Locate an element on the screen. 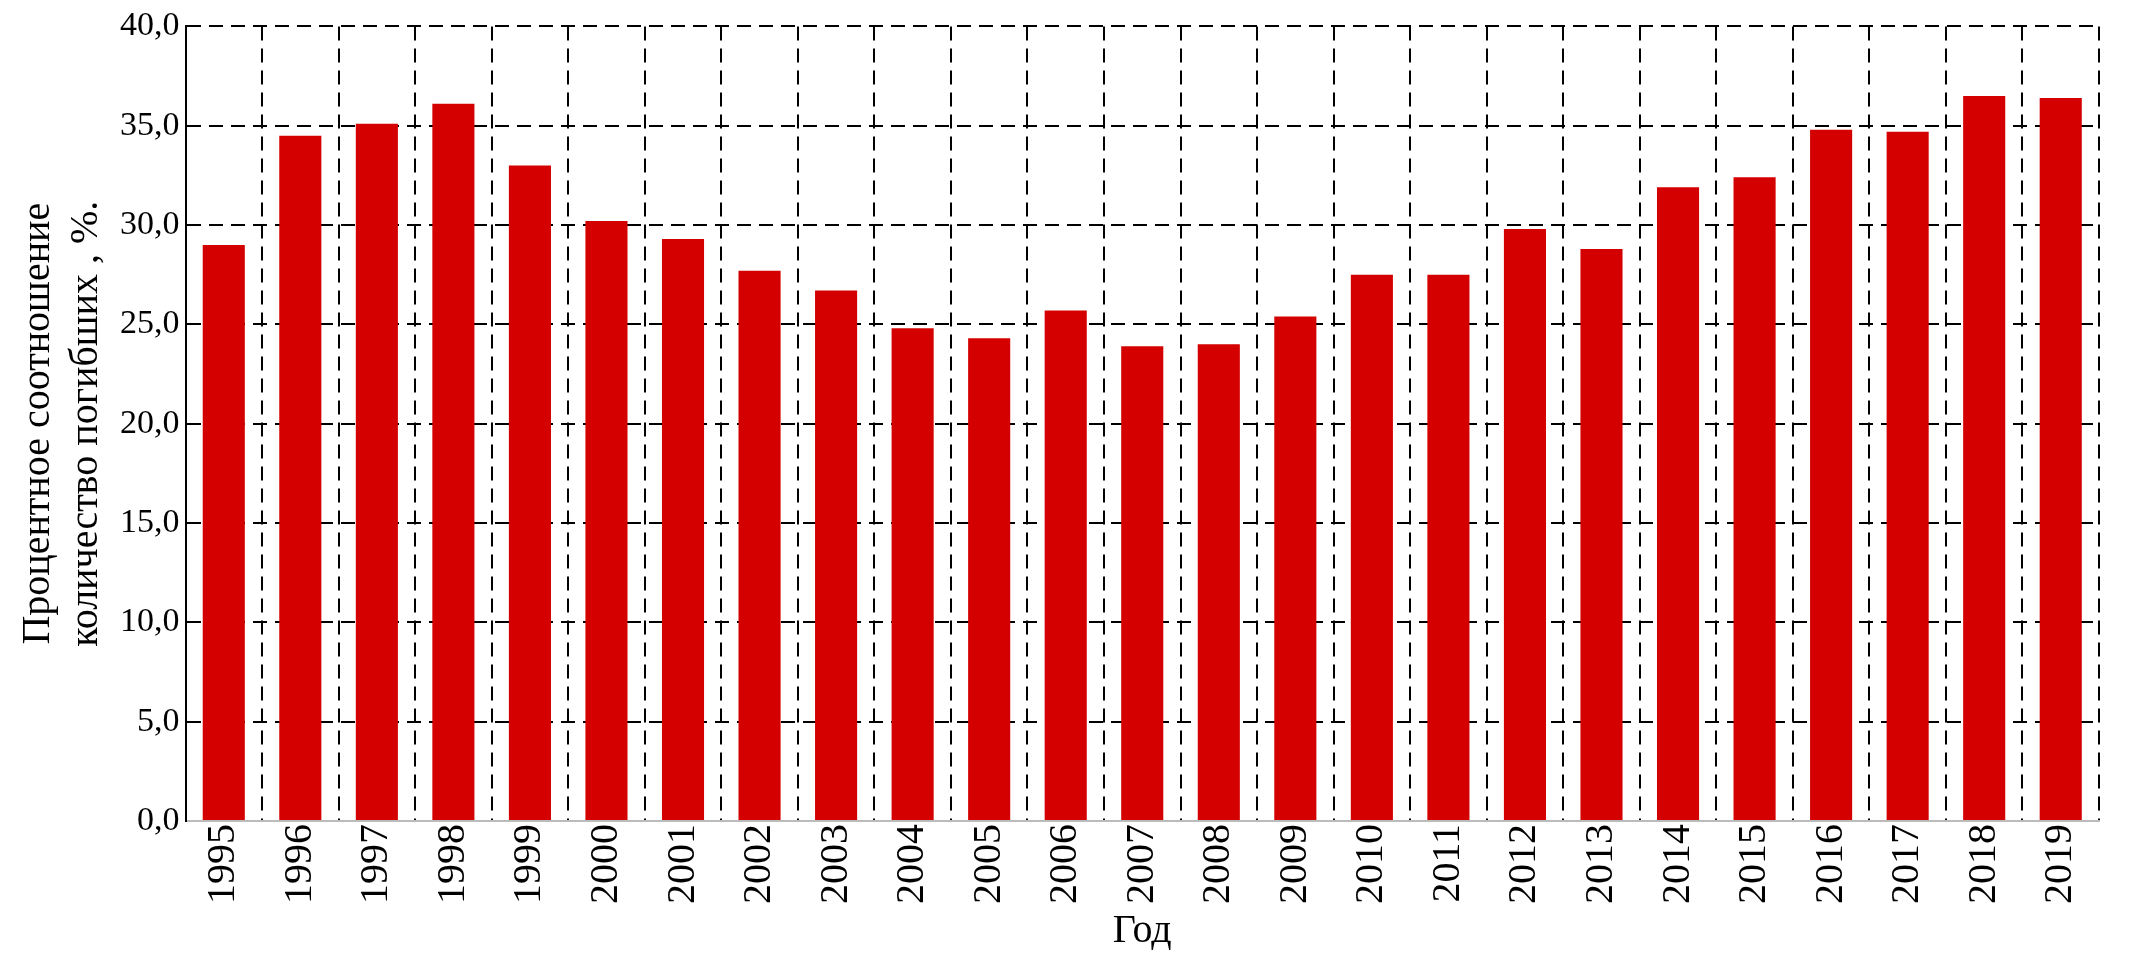  x-tick-label: 2006 is located at coordinates (1063, 864).